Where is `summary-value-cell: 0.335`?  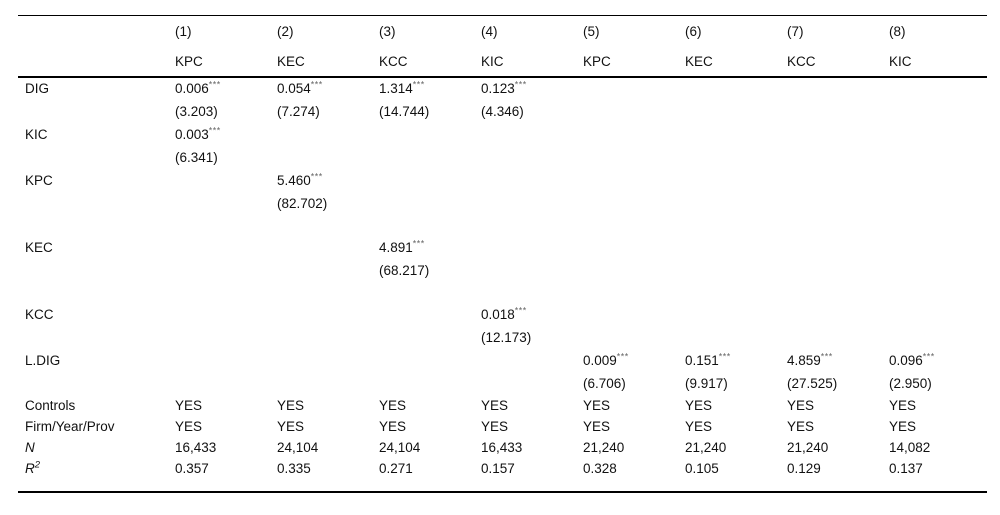
summary-value-cell: 0.335 is located at coordinates (294, 468).